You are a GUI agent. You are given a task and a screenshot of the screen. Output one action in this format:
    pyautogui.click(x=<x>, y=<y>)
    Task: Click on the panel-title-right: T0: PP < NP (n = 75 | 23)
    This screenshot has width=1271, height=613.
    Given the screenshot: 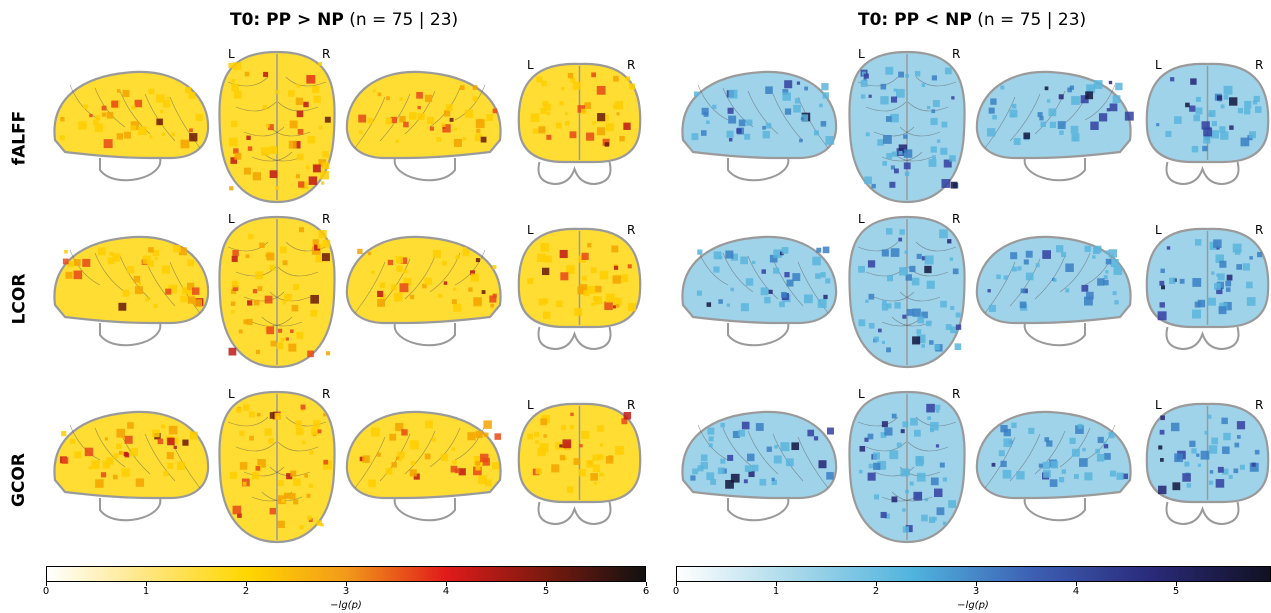 What is the action you would take?
    pyautogui.click(x=972, y=20)
    